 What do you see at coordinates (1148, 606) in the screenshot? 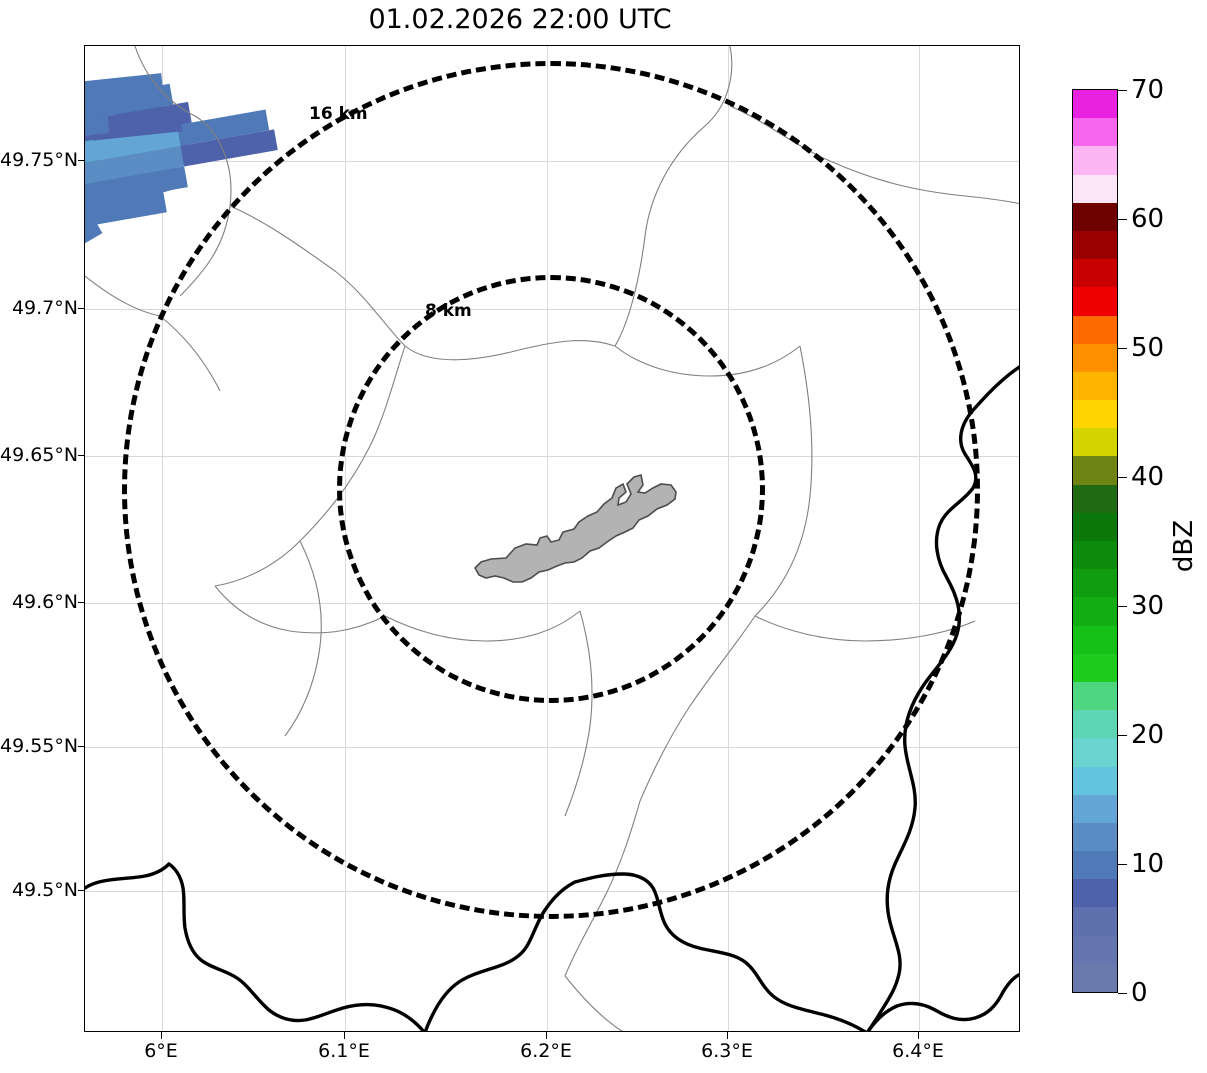
I see `colorbar-label: 30` at bounding box center [1148, 606].